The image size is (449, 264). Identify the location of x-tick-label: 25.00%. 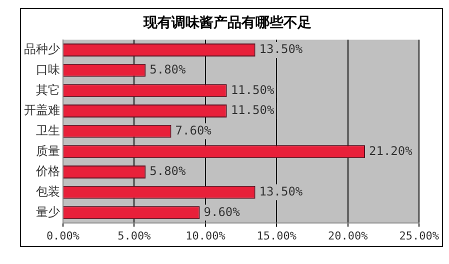
(419, 235).